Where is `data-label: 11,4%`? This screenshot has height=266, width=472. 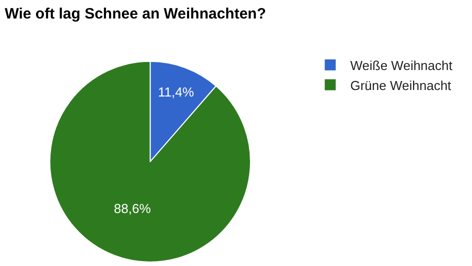
data-label: 11,4% is located at coordinates (176, 92).